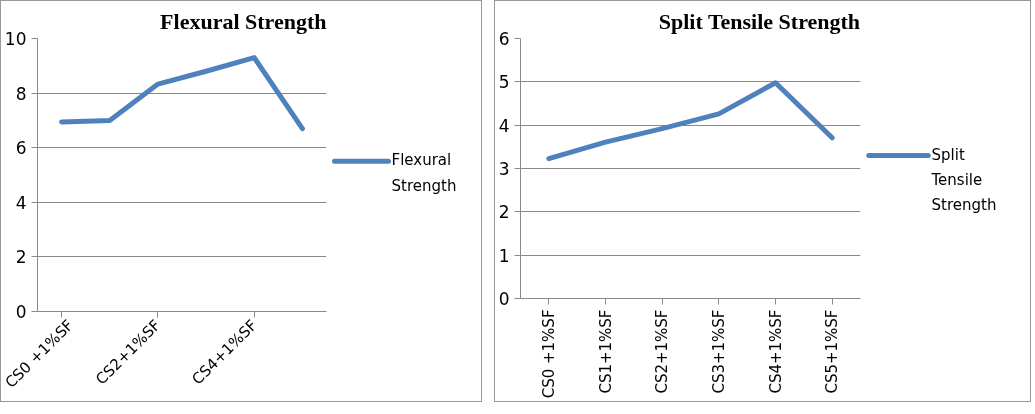 The height and width of the screenshot is (414, 1035). What do you see at coordinates (504, 169) in the screenshot?
I see `y-tick-label: 3` at bounding box center [504, 169].